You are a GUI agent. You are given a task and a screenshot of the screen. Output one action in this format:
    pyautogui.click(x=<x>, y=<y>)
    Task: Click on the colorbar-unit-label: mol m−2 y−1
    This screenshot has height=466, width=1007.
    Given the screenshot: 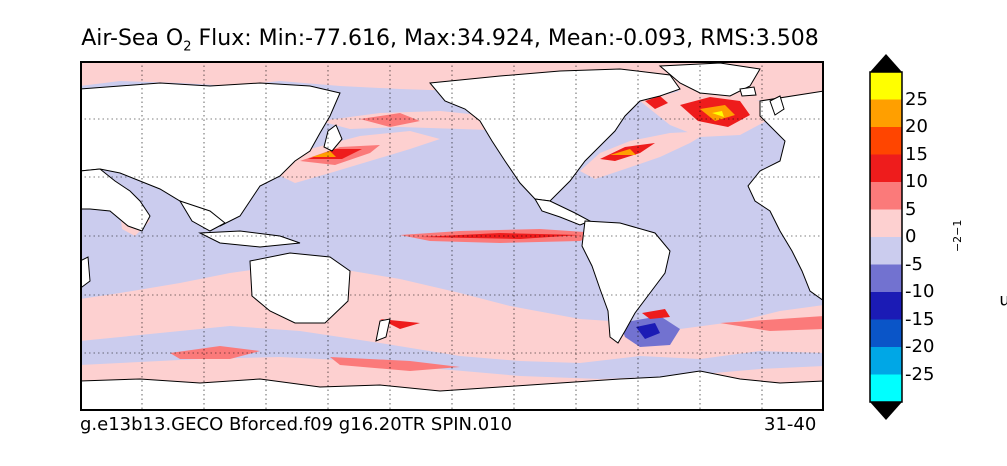 What is the action you would take?
    pyautogui.click(x=979, y=235)
    